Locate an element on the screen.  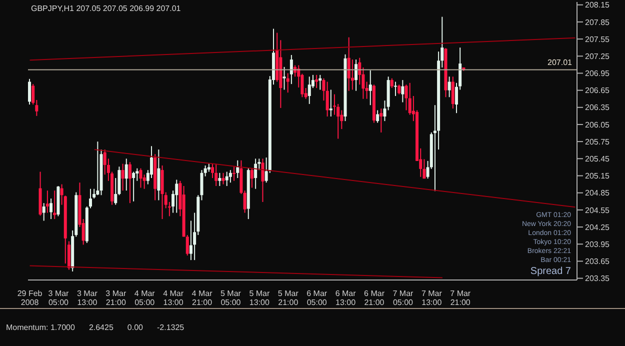
x-tick-label: 6 Mar 05:00 is located at coordinates (317, 298).